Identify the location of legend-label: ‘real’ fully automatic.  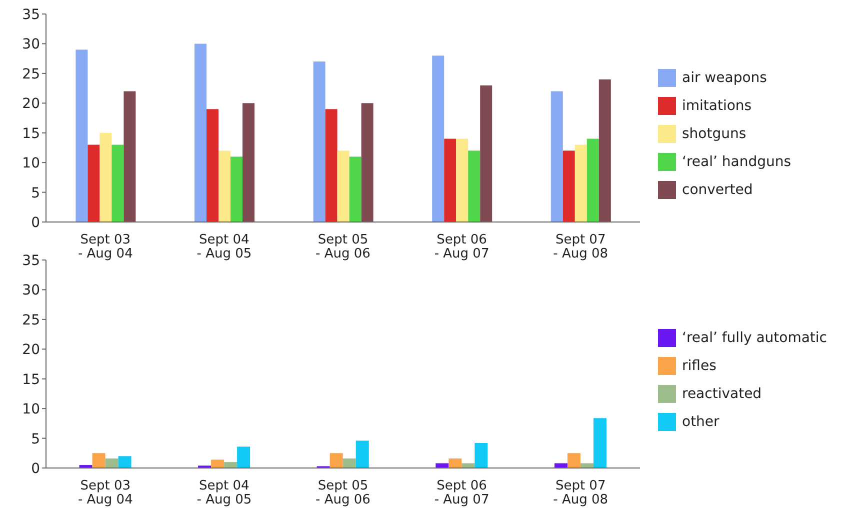
(754, 338).